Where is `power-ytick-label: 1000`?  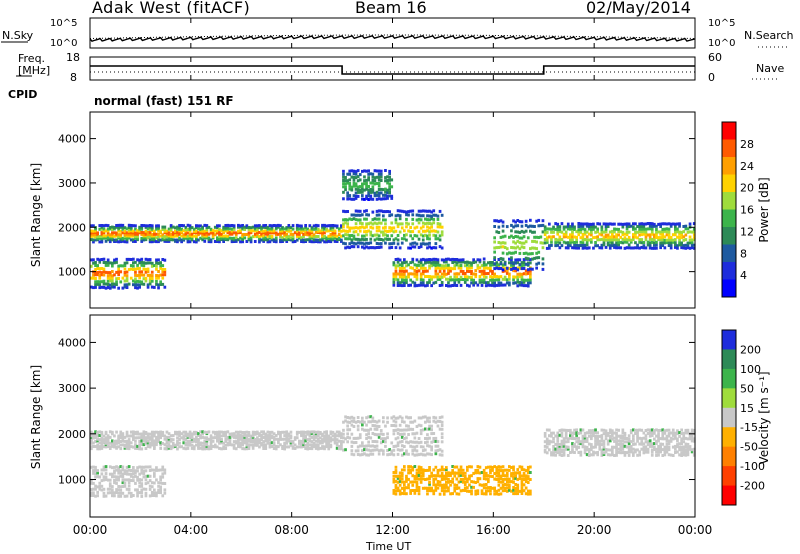
power-ytick-label: 1000 is located at coordinates (72, 272).